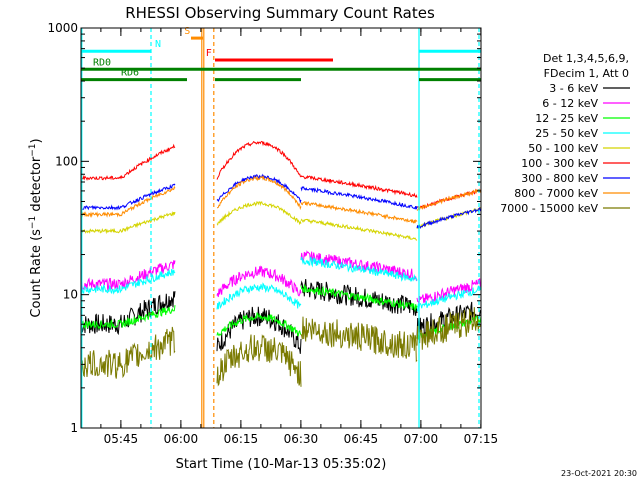  Describe the element at coordinates (421, 439) in the screenshot. I see `x-tick-label: 07:00` at that location.